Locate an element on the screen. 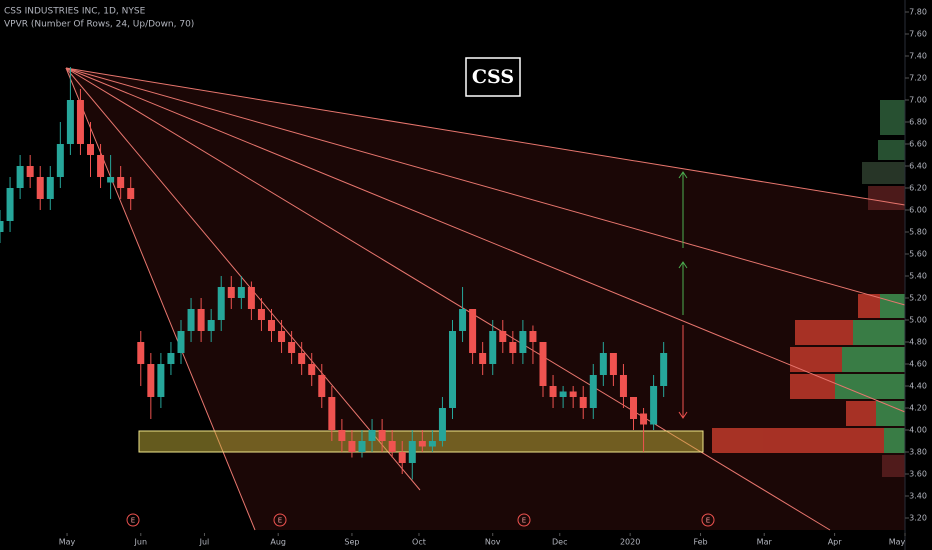 Image resolution: width=932 pixels, height=550 pixels. y-tick-label: 5.80 is located at coordinates (918, 232).